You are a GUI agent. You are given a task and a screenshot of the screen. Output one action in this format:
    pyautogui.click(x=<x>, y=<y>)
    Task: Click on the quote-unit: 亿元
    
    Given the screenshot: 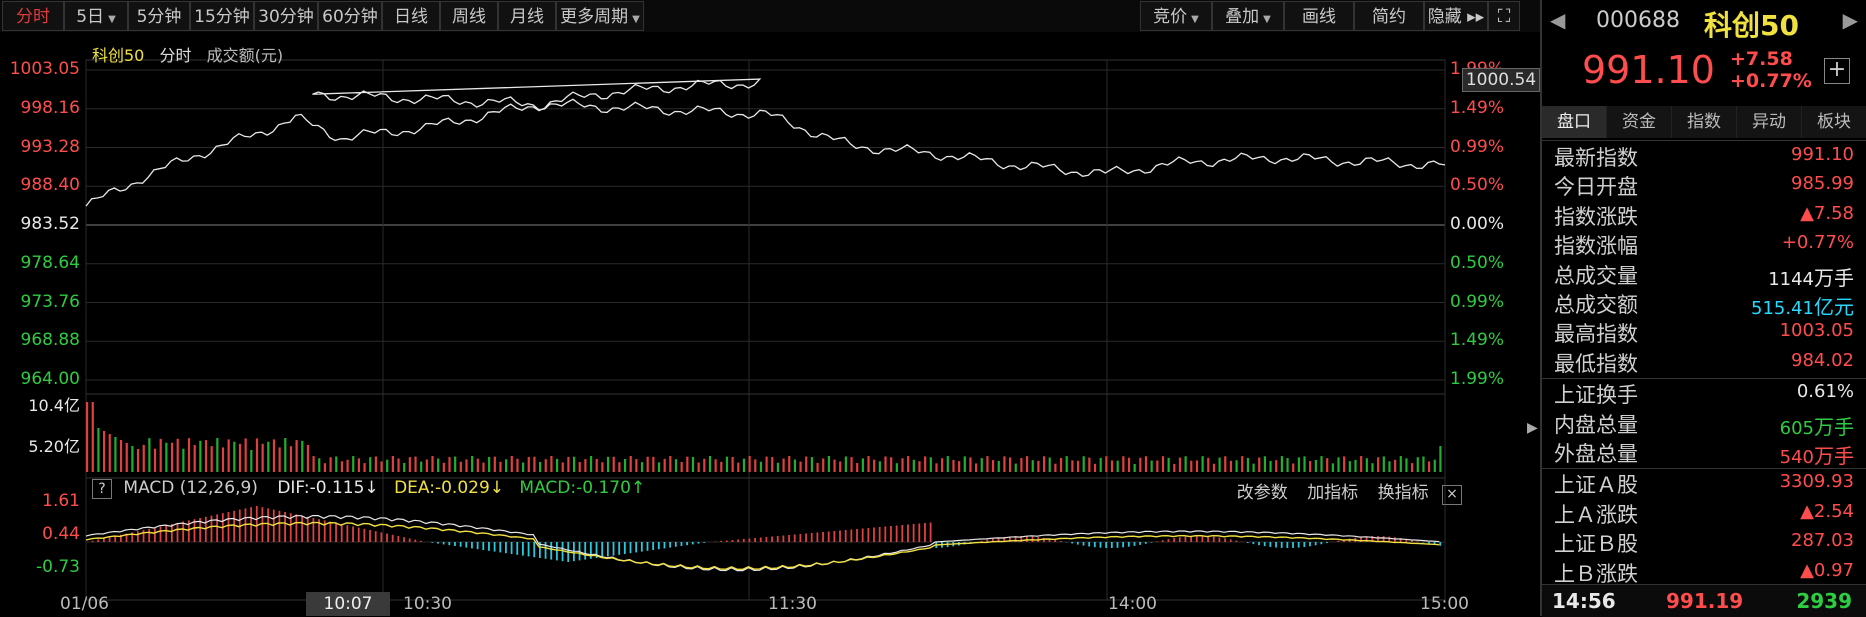 What is the action you would take?
    pyautogui.click(x=1834, y=307)
    